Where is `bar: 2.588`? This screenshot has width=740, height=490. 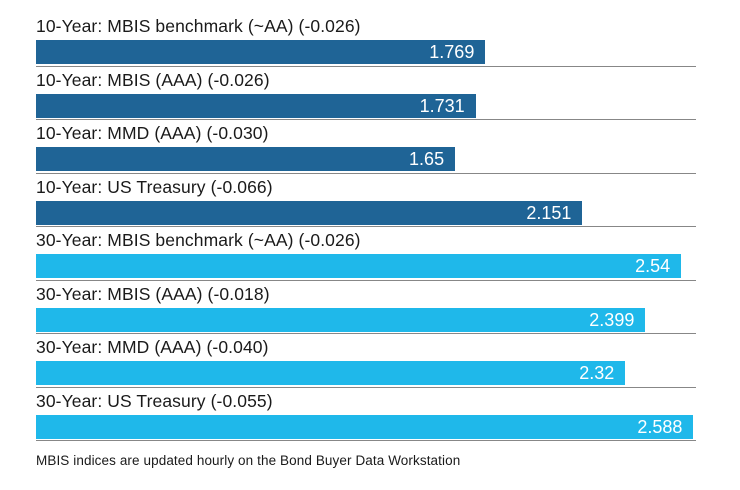
bar: 2.588 is located at coordinates (365, 426).